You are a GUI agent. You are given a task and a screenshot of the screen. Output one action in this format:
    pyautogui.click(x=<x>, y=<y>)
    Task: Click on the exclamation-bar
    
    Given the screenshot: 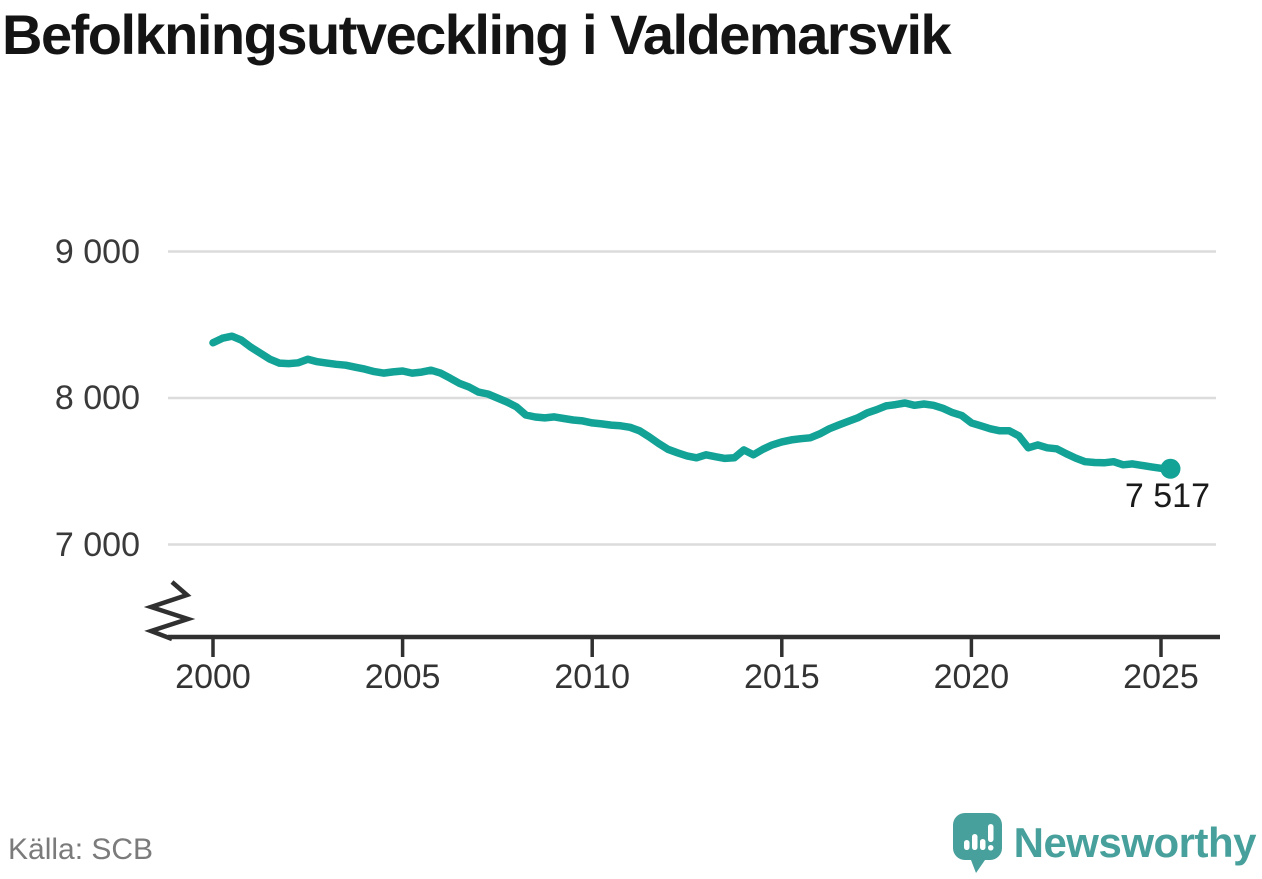 What is the action you would take?
    pyautogui.click(x=990, y=833)
    